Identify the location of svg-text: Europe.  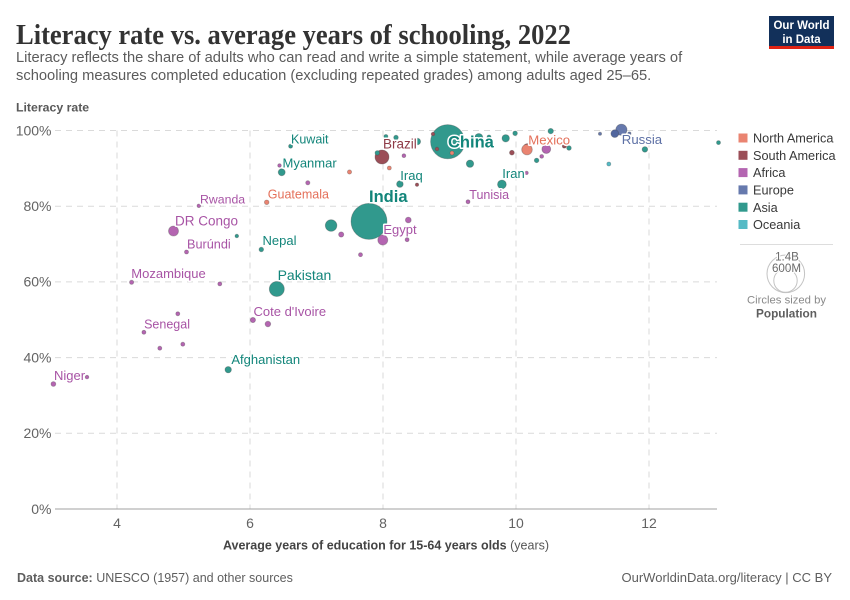
(773, 191).